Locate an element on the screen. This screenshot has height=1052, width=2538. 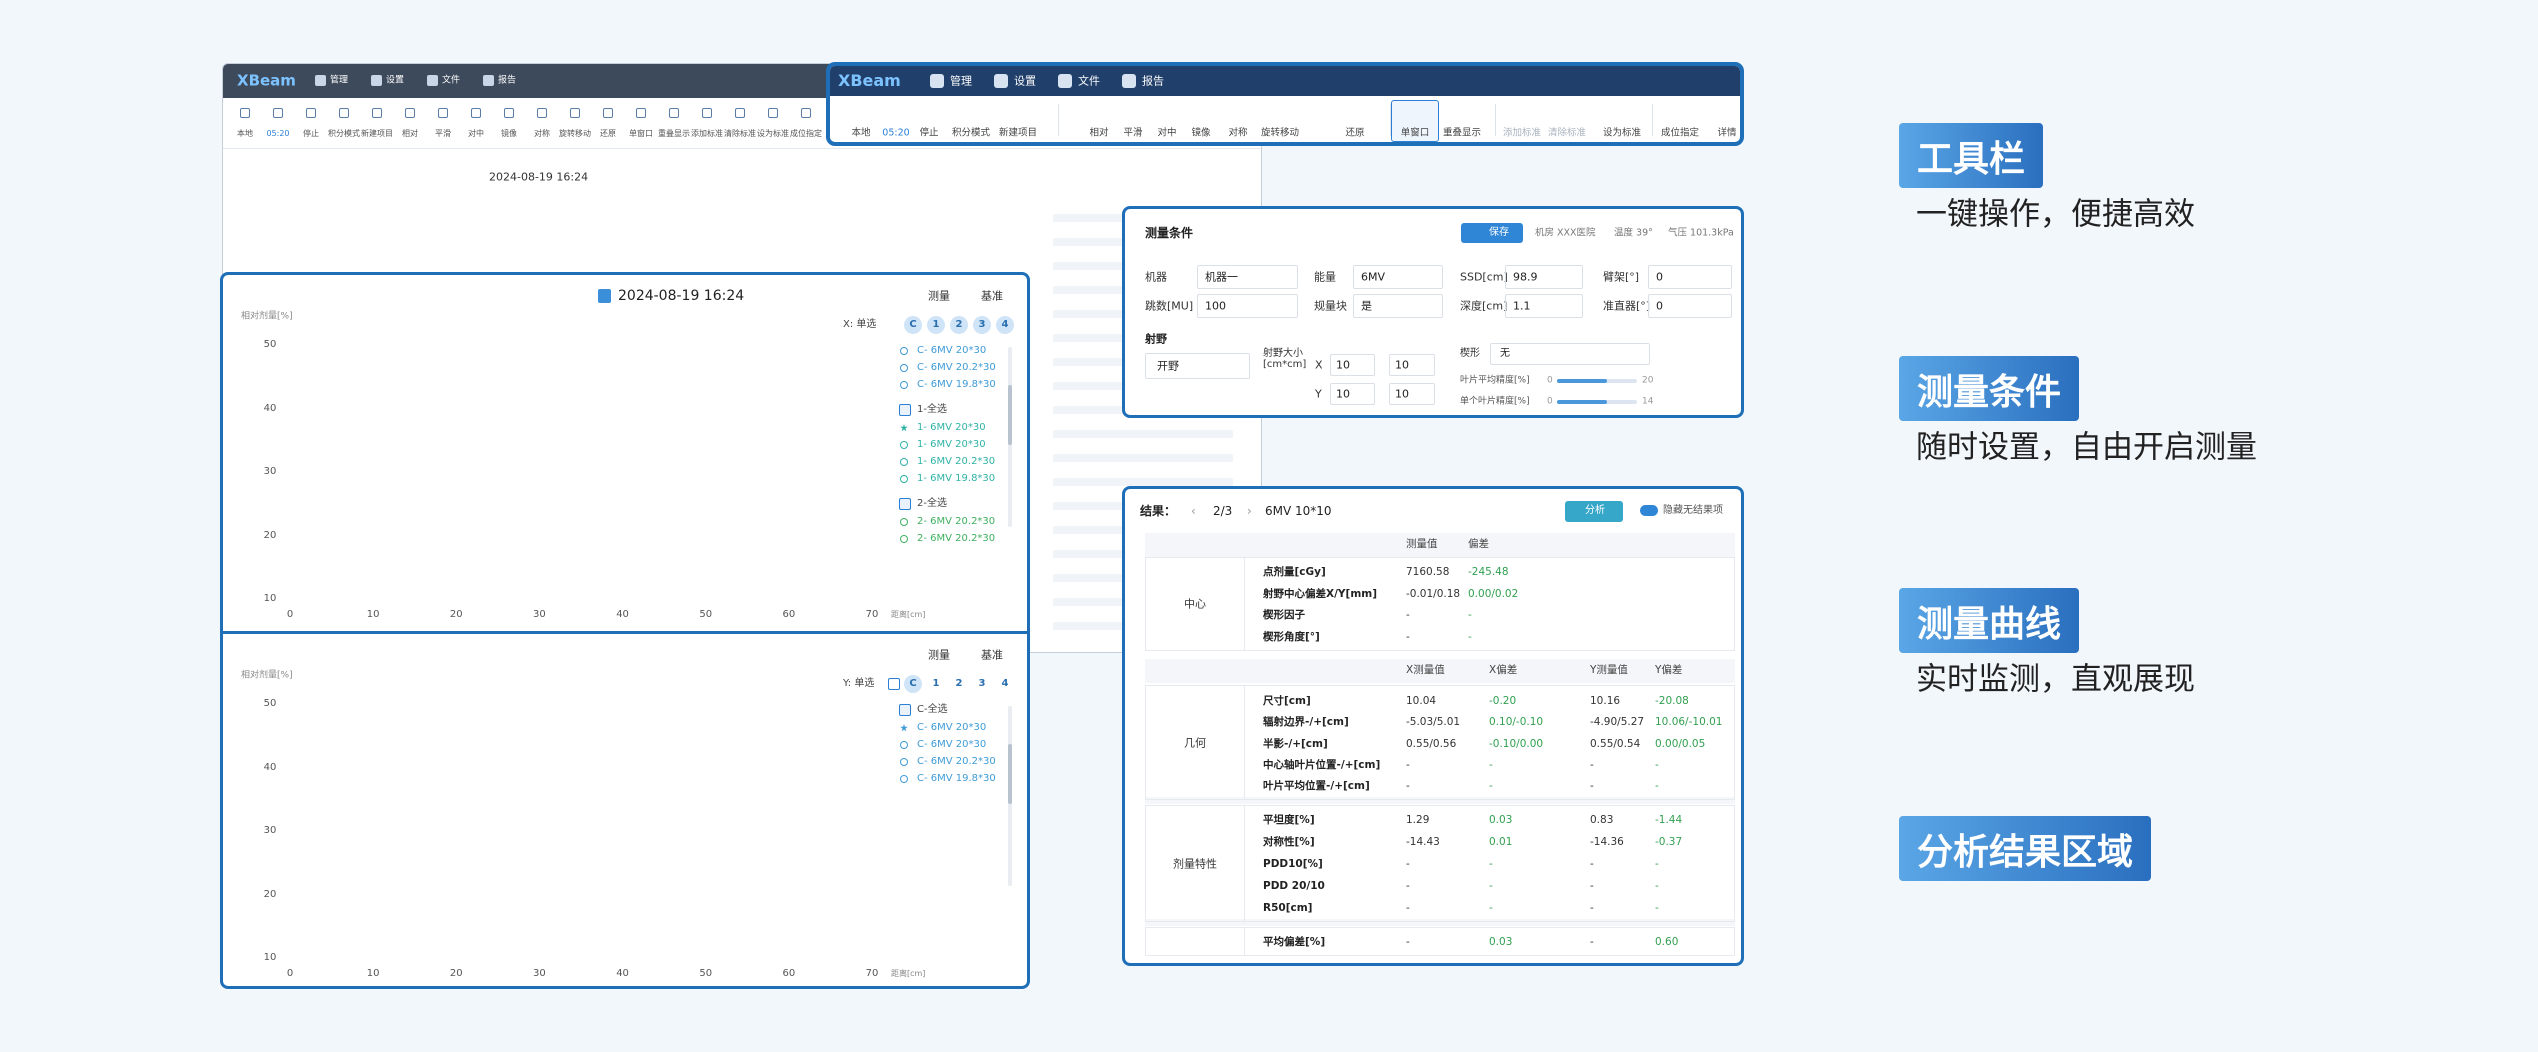
x-axis-label: 距离[cm] is located at coordinates (908, 614).